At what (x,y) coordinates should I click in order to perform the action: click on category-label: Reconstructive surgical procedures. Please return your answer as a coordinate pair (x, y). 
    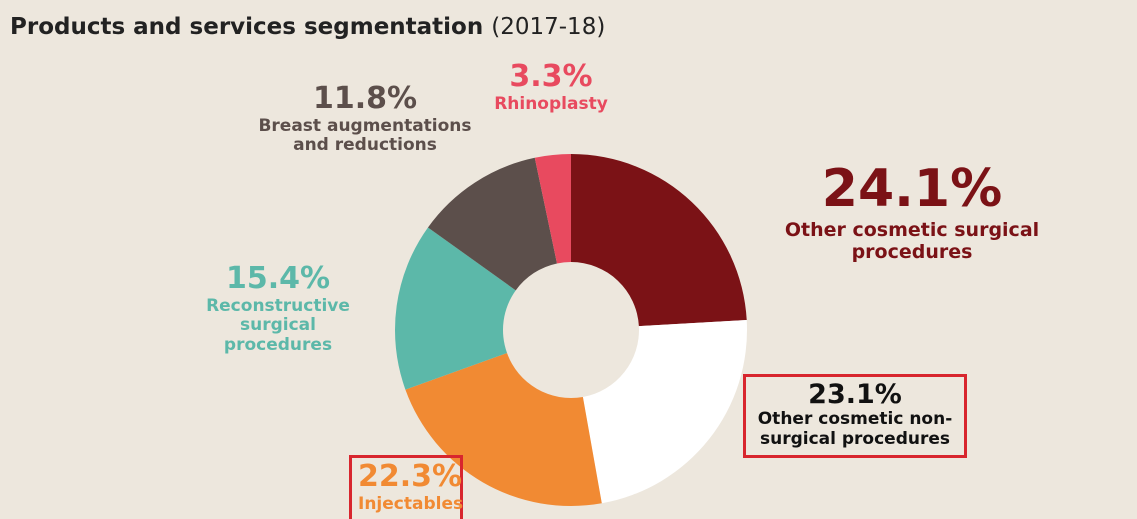
    Looking at the image, I should click on (278, 325).